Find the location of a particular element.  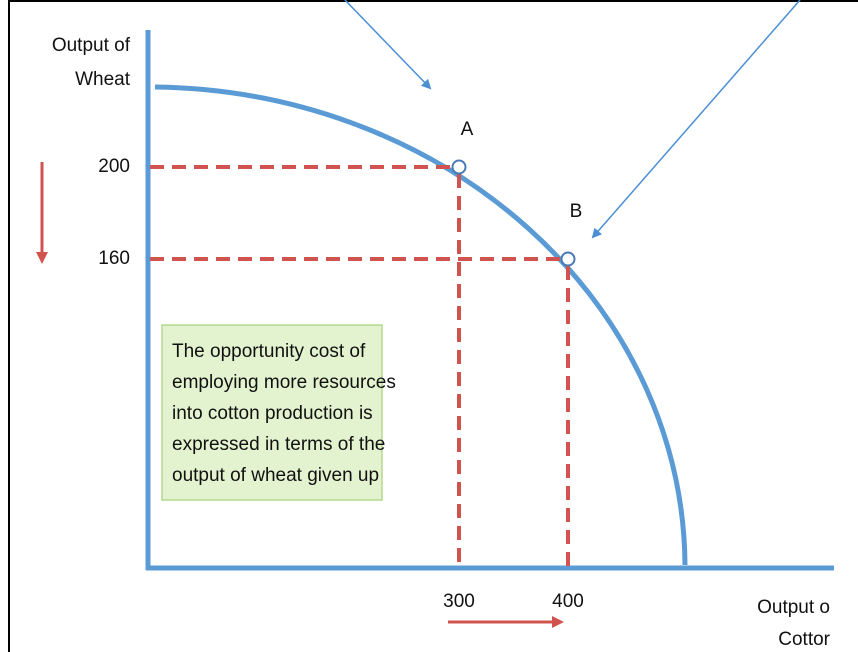

y-axis-label: Output of is located at coordinates (91, 45).